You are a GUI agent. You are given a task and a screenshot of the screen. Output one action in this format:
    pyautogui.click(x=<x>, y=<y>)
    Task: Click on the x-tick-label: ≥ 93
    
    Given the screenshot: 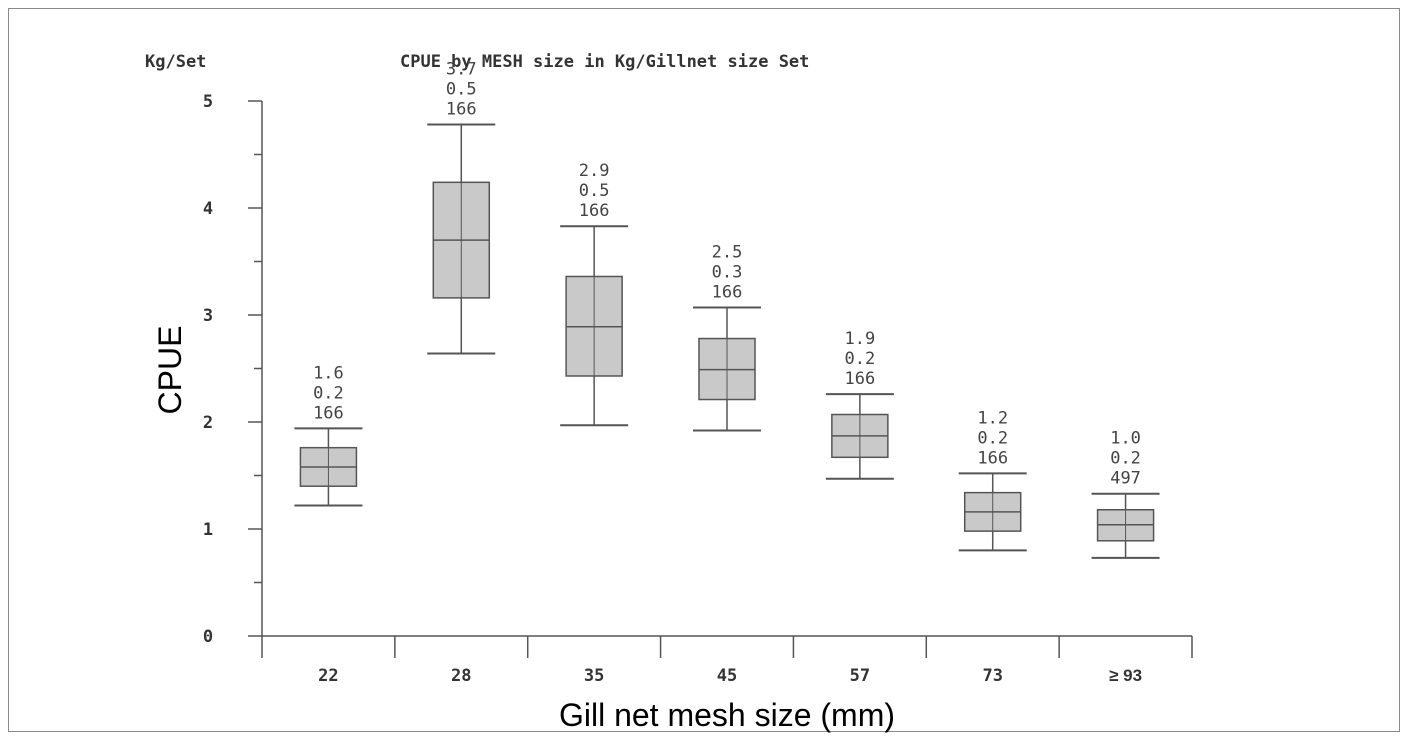 What is the action you would take?
    pyautogui.click(x=1125, y=675)
    